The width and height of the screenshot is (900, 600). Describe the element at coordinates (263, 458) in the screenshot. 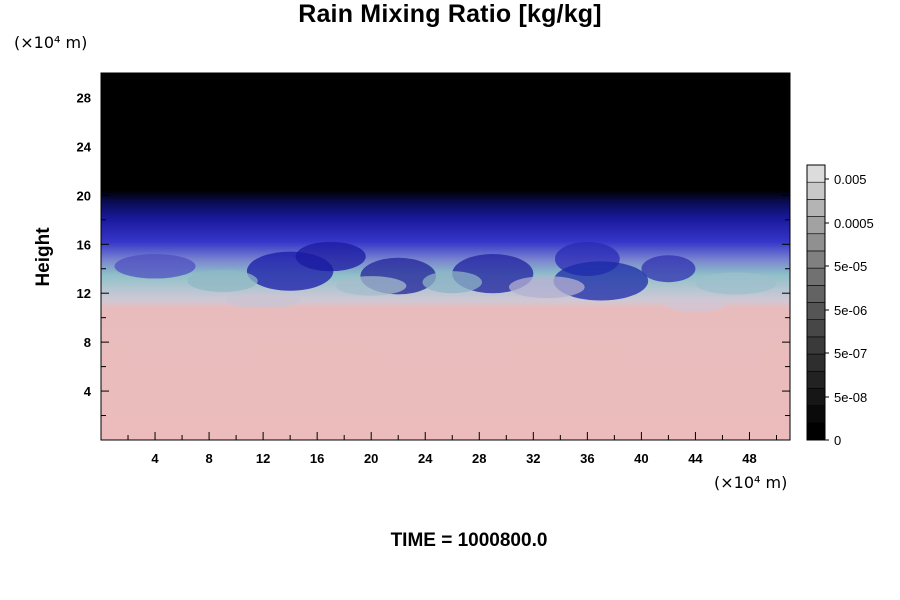

I see `x-tick-label: 12` at that location.